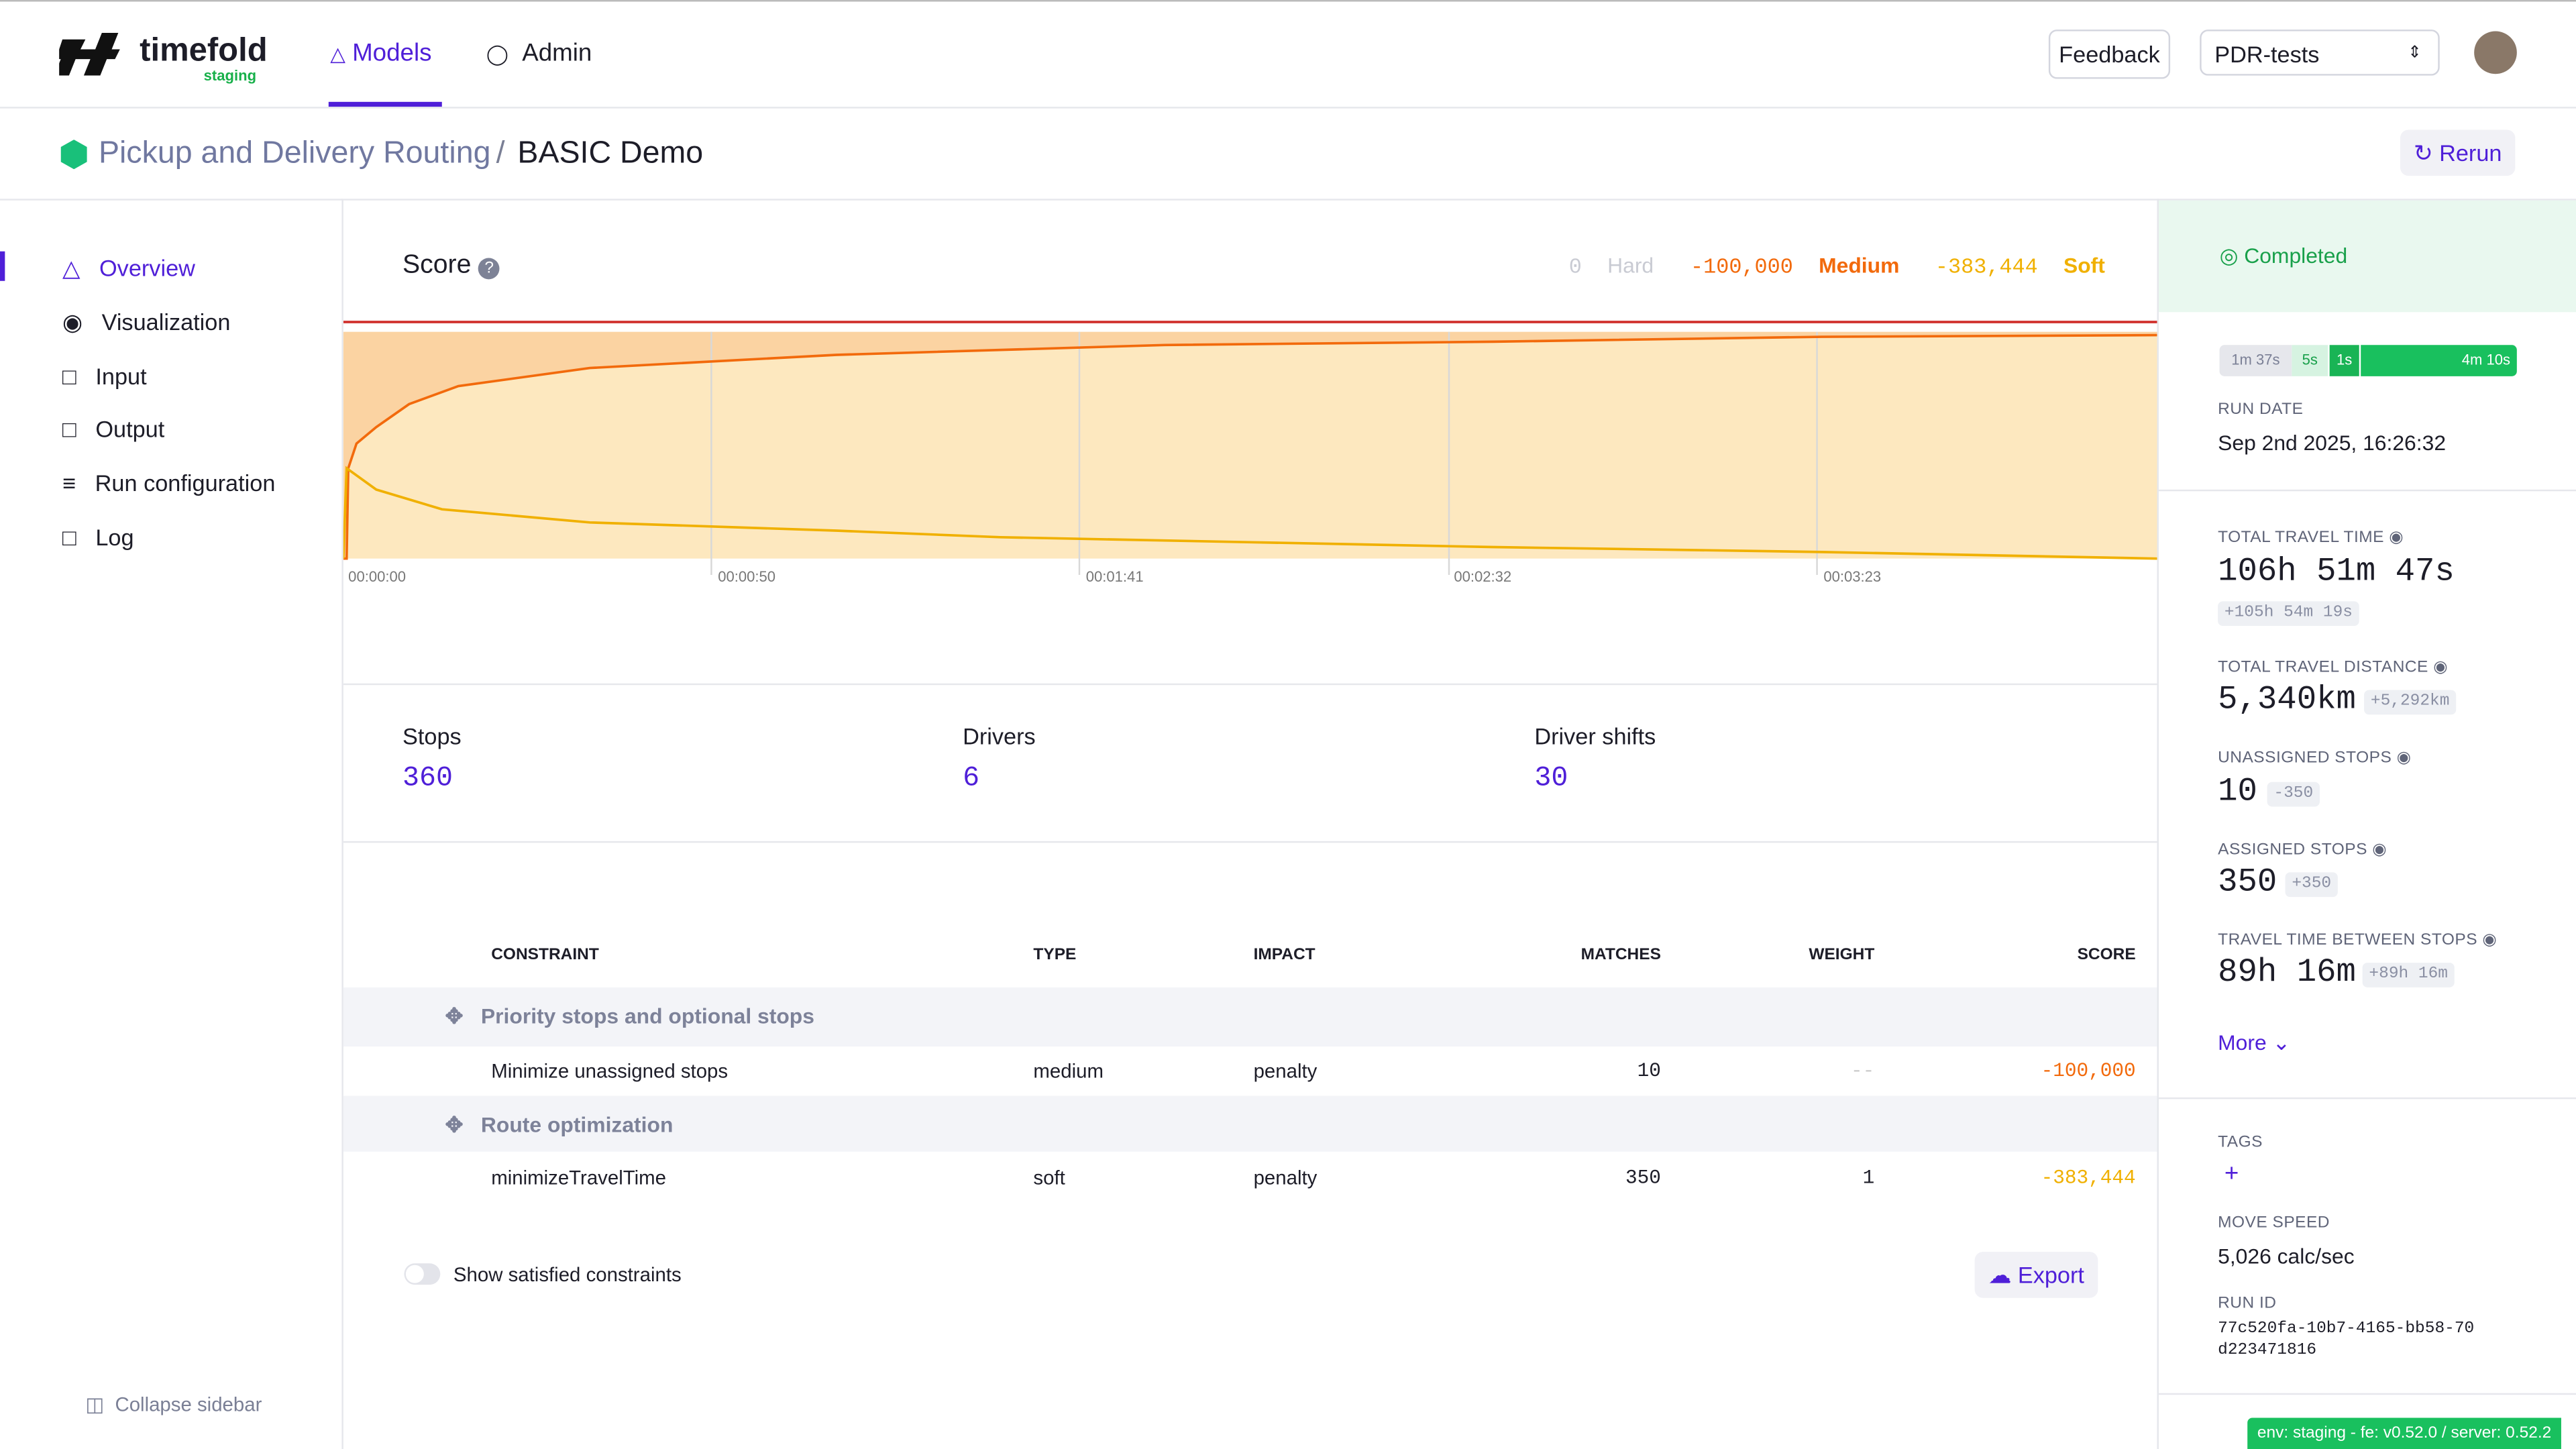 The width and height of the screenshot is (2576, 1449). I want to click on decoration: ◯, so click(497, 54).